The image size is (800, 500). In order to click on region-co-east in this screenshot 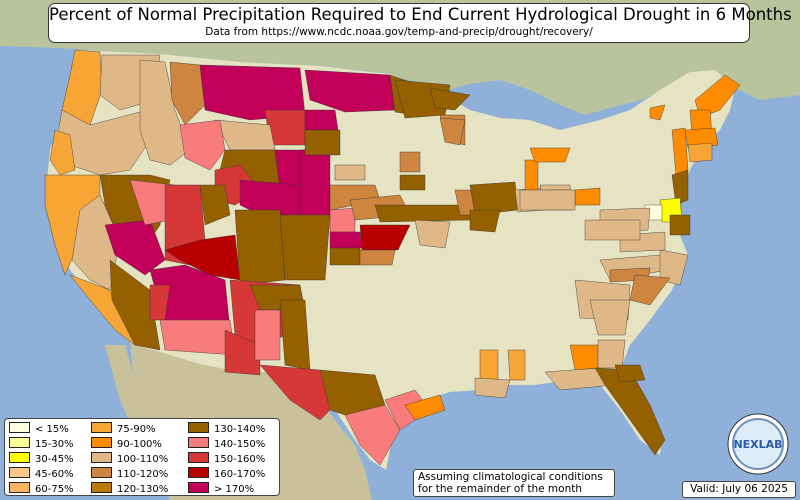, I will do `click(315, 182)`.